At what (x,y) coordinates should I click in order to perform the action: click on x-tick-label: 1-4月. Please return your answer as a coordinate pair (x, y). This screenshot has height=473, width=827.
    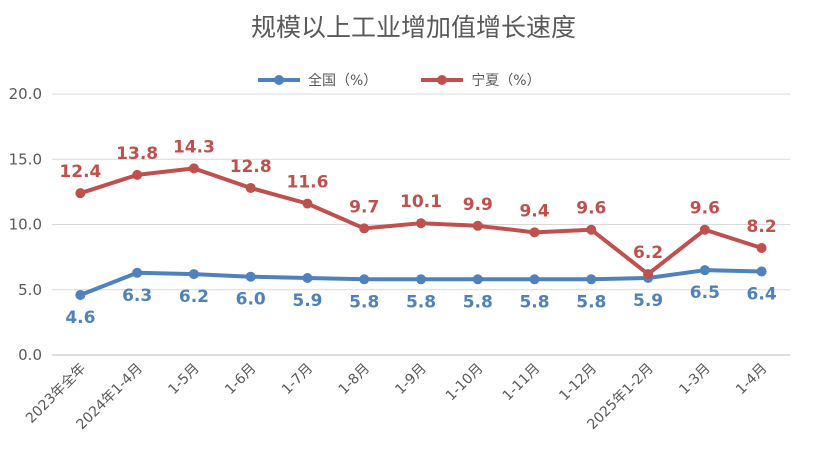
    Looking at the image, I should click on (751, 379).